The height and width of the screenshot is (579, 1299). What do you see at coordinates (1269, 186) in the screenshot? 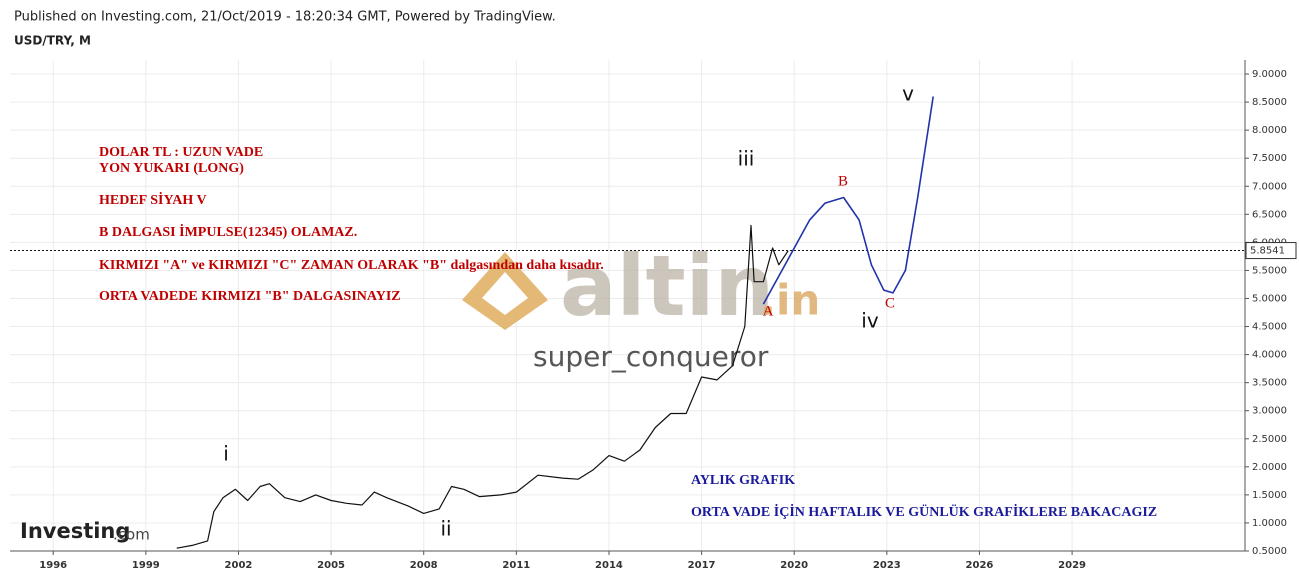
I see `y-tick-label: 7.0000` at bounding box center [1269, 186].